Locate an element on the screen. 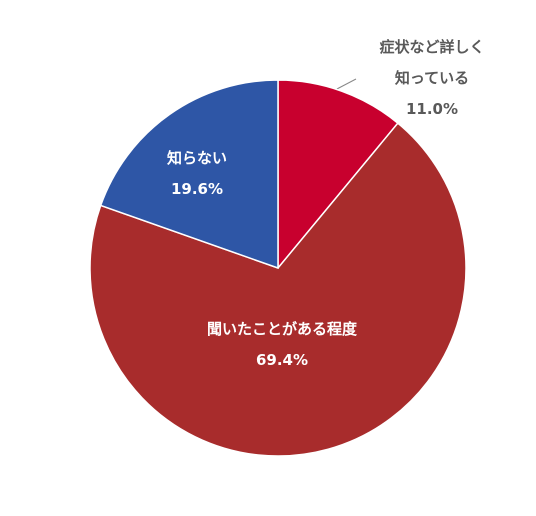  slice-label: 症状など詳しく知っている 11.0% is located at coordinates (432, 78).